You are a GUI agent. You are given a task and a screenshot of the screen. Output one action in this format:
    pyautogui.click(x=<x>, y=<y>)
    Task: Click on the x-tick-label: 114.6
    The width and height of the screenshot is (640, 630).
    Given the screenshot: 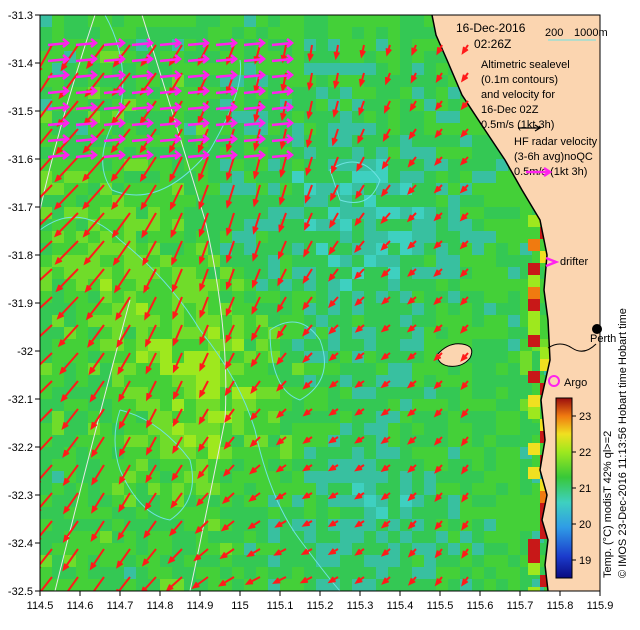 What is the action you would take?
    pyautogui.click(x=80, y=606)
    